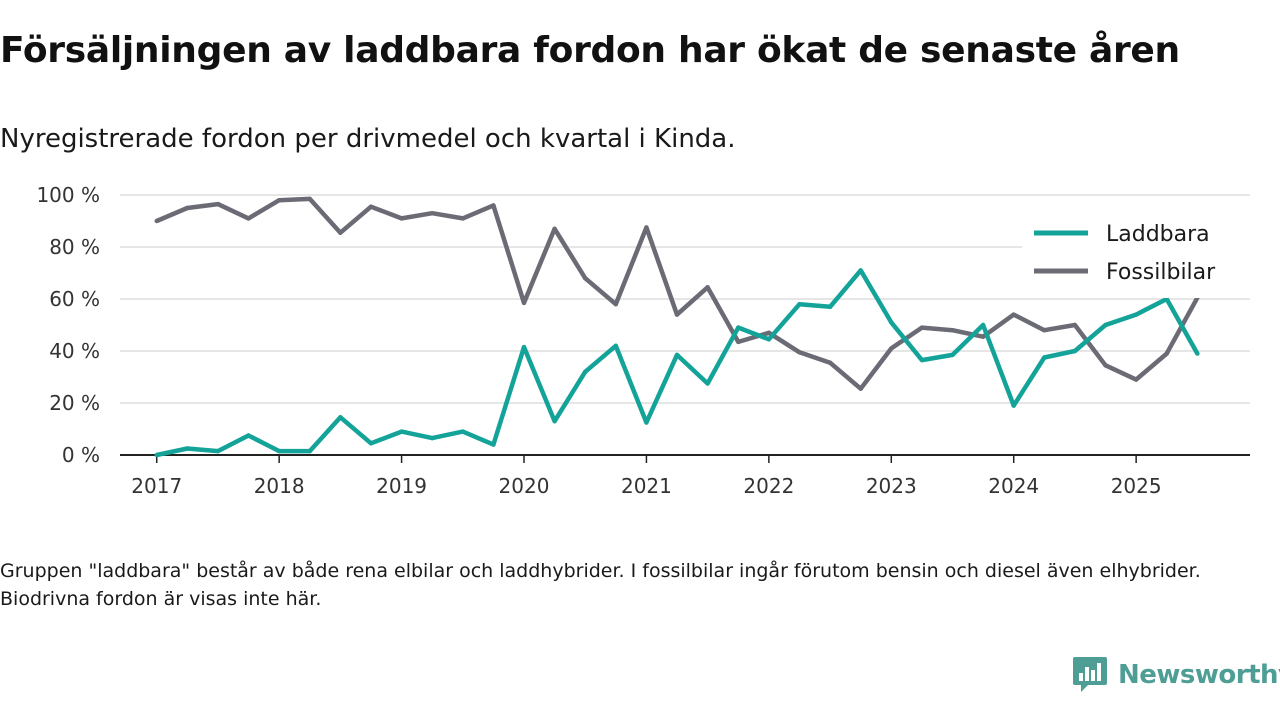 The height and width of the screenshot is (720, 1280). What do you see at coordinates (1158, 234) in the screenshot?
I see `legend-label-laddbara: Laddbara` at bounding box center [1158, 234].